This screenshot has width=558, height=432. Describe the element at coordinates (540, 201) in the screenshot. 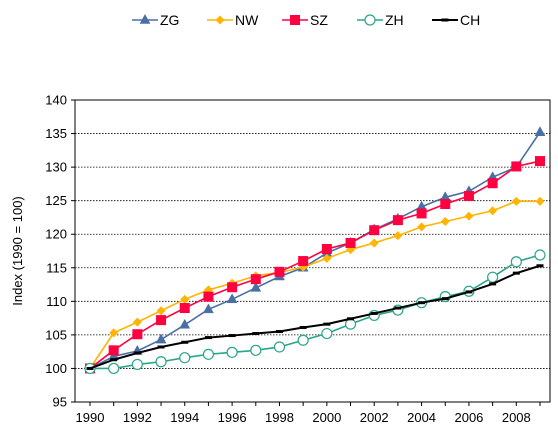

I see `point-nw-2009` at that location.